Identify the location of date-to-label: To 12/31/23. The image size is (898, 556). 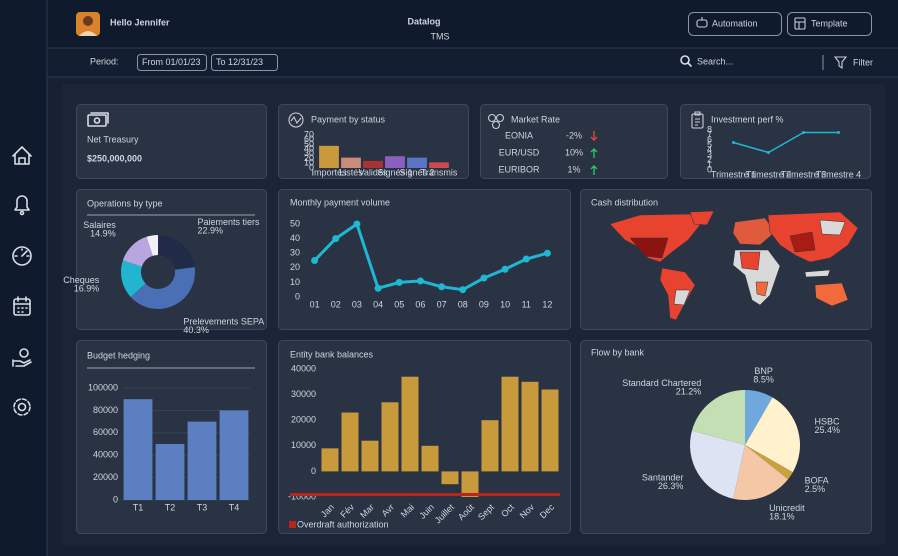
(239, 62).